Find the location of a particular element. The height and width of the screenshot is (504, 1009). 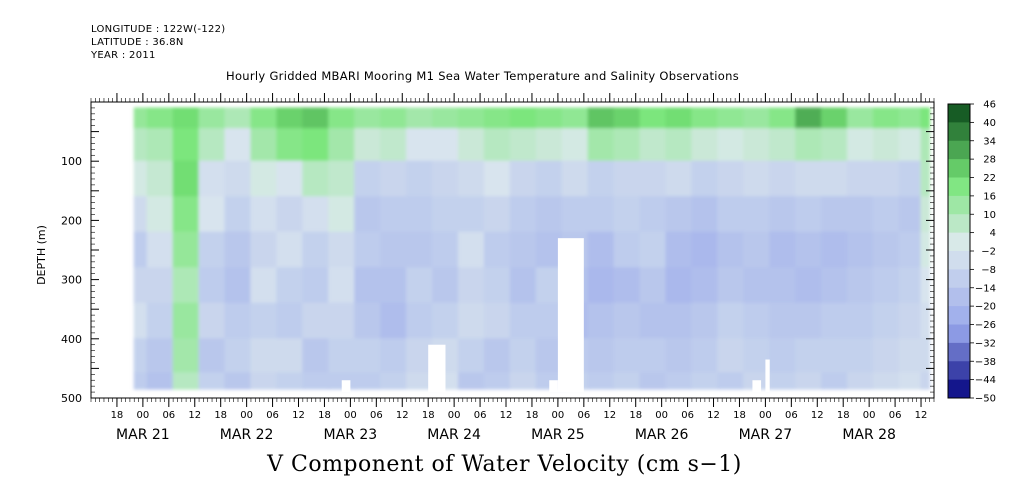

colorbar-label: −8 is located at coordinates (988, 270).